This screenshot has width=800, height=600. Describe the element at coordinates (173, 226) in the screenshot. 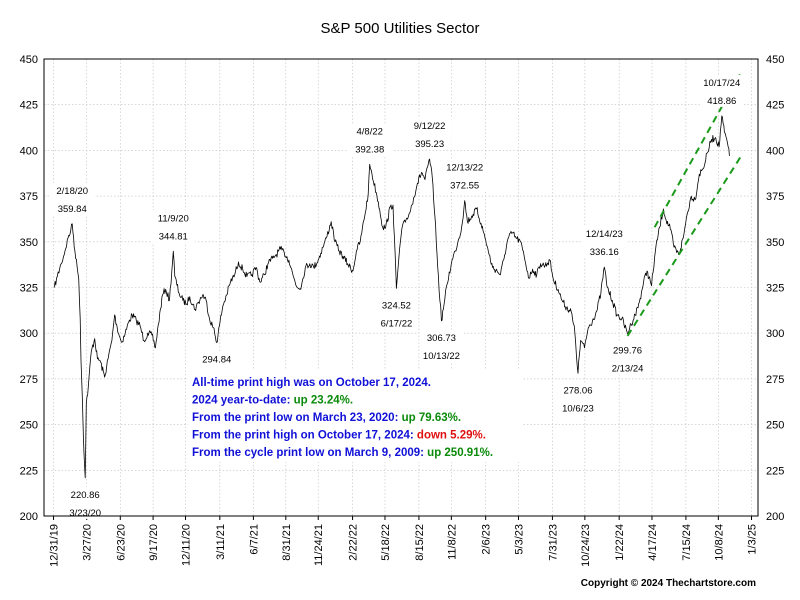

I see `annotation: 11/9/20 344.81` at that location.